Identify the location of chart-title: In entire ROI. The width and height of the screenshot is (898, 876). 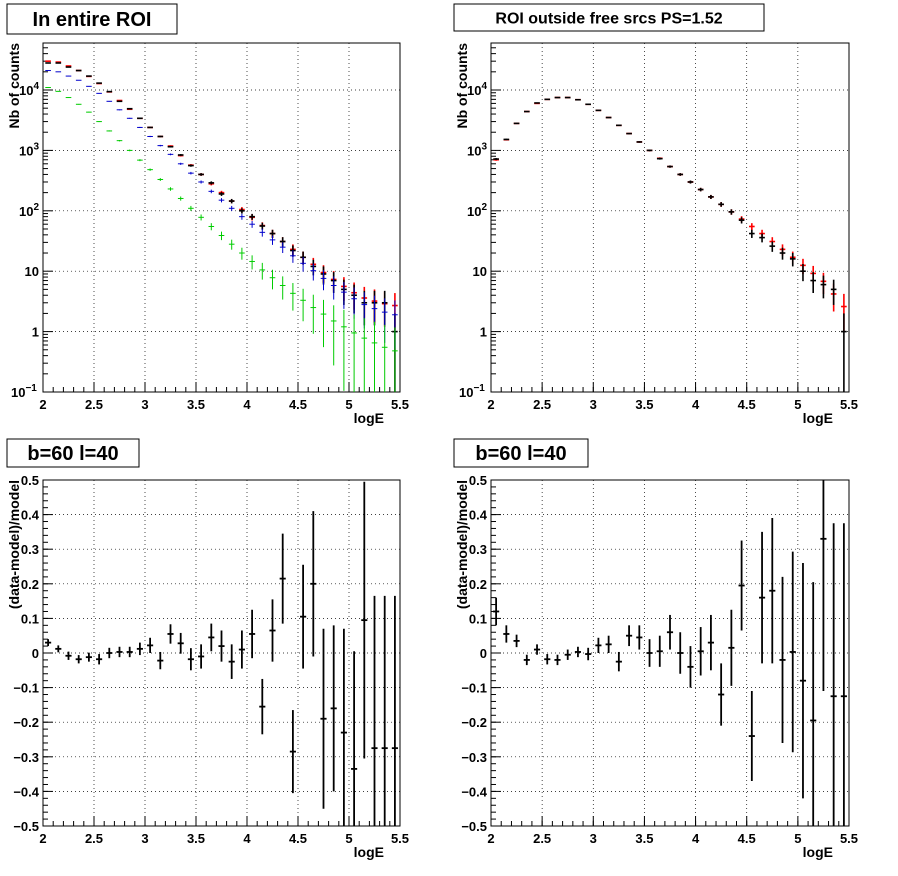
(92, 20).